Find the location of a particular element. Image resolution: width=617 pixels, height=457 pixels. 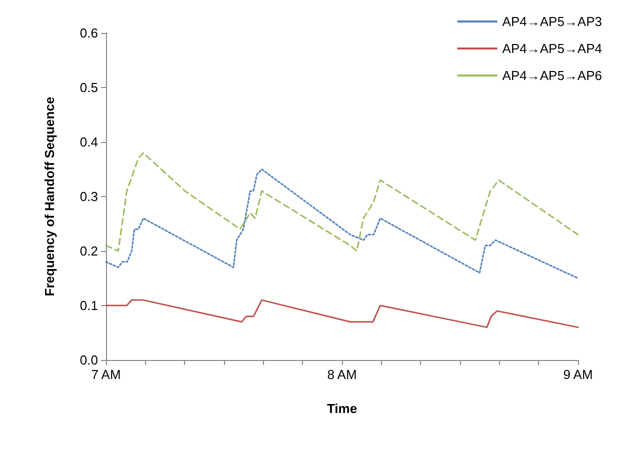

x-tick-label: 7 AM is located at coordinates (106, 374).